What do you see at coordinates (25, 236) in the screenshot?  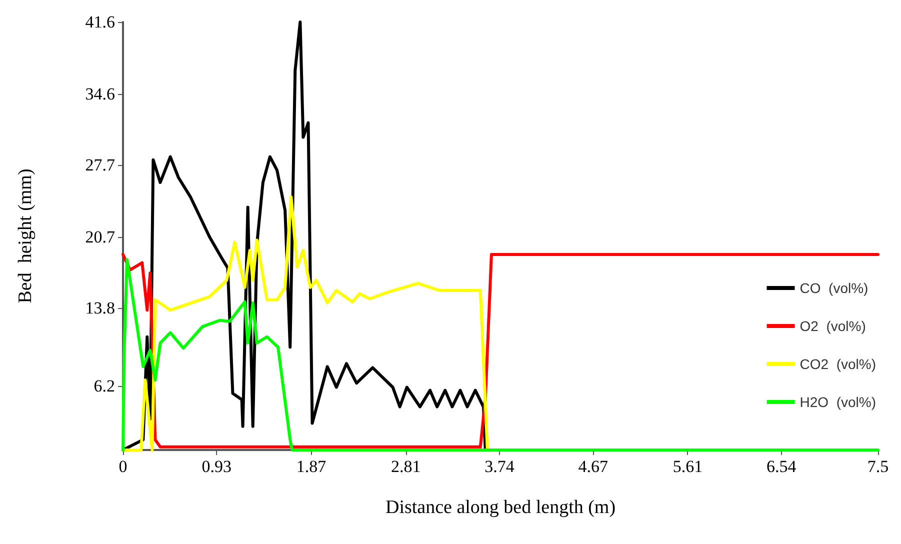 I see `y-axis-title: Bed height (mm)` at bounding box center [25, 236].